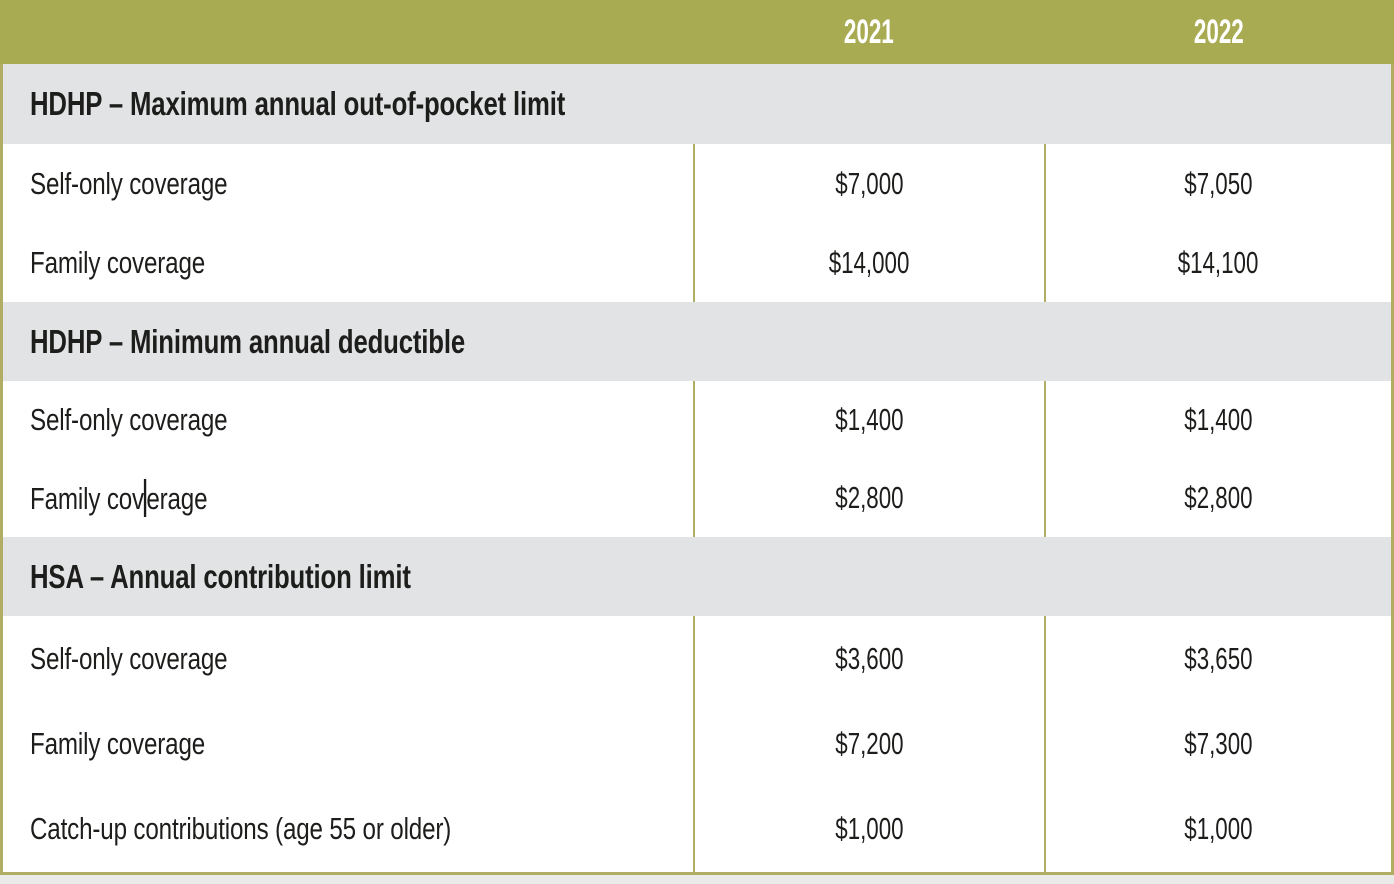 This screenshot has height=884, width=1394. I want to click on value-2021-cell: $7,000, so click(868, 183).